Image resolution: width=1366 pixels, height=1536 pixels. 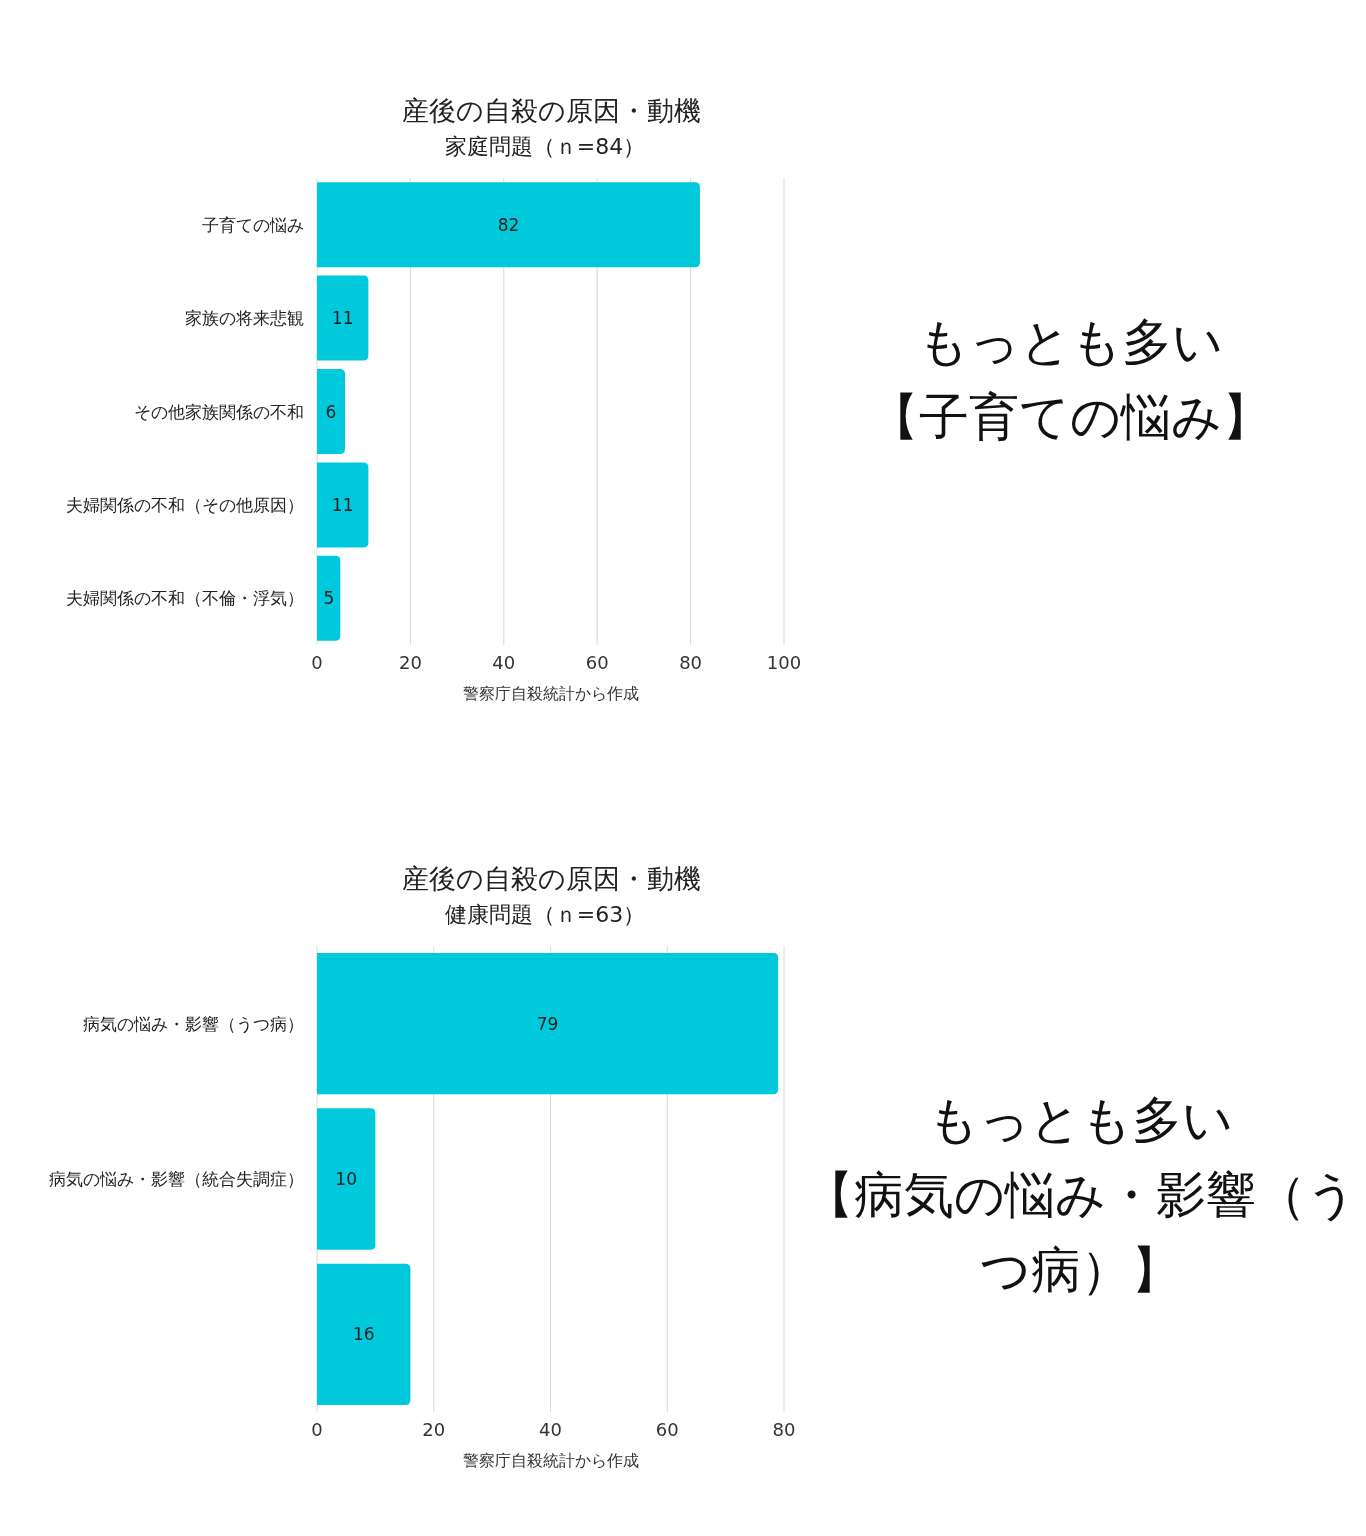 What do you see at coordinates (185, 504) in the screenshot?
I see `y-tick-label: 夫婦関係の不和（その他原因）` at bounding box center [185, 504].